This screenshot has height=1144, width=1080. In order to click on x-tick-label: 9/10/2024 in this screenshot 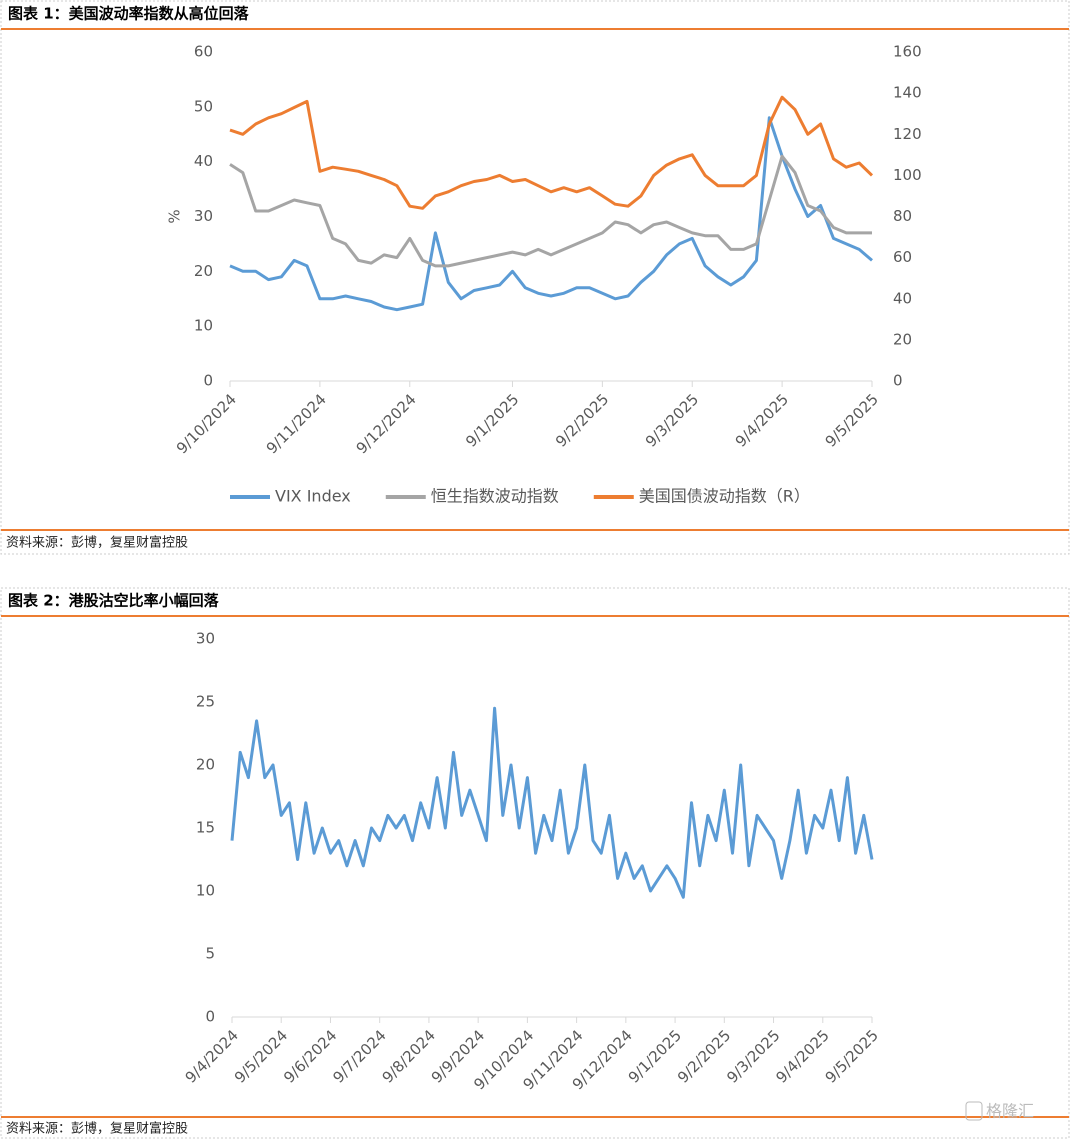, I will do `click(206, 423)`.